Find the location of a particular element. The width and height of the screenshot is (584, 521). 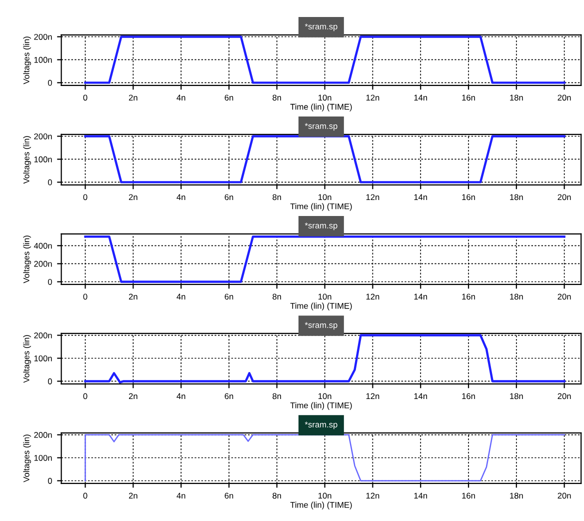

y-tick-label: 400n is located at coordinates (43, 245).